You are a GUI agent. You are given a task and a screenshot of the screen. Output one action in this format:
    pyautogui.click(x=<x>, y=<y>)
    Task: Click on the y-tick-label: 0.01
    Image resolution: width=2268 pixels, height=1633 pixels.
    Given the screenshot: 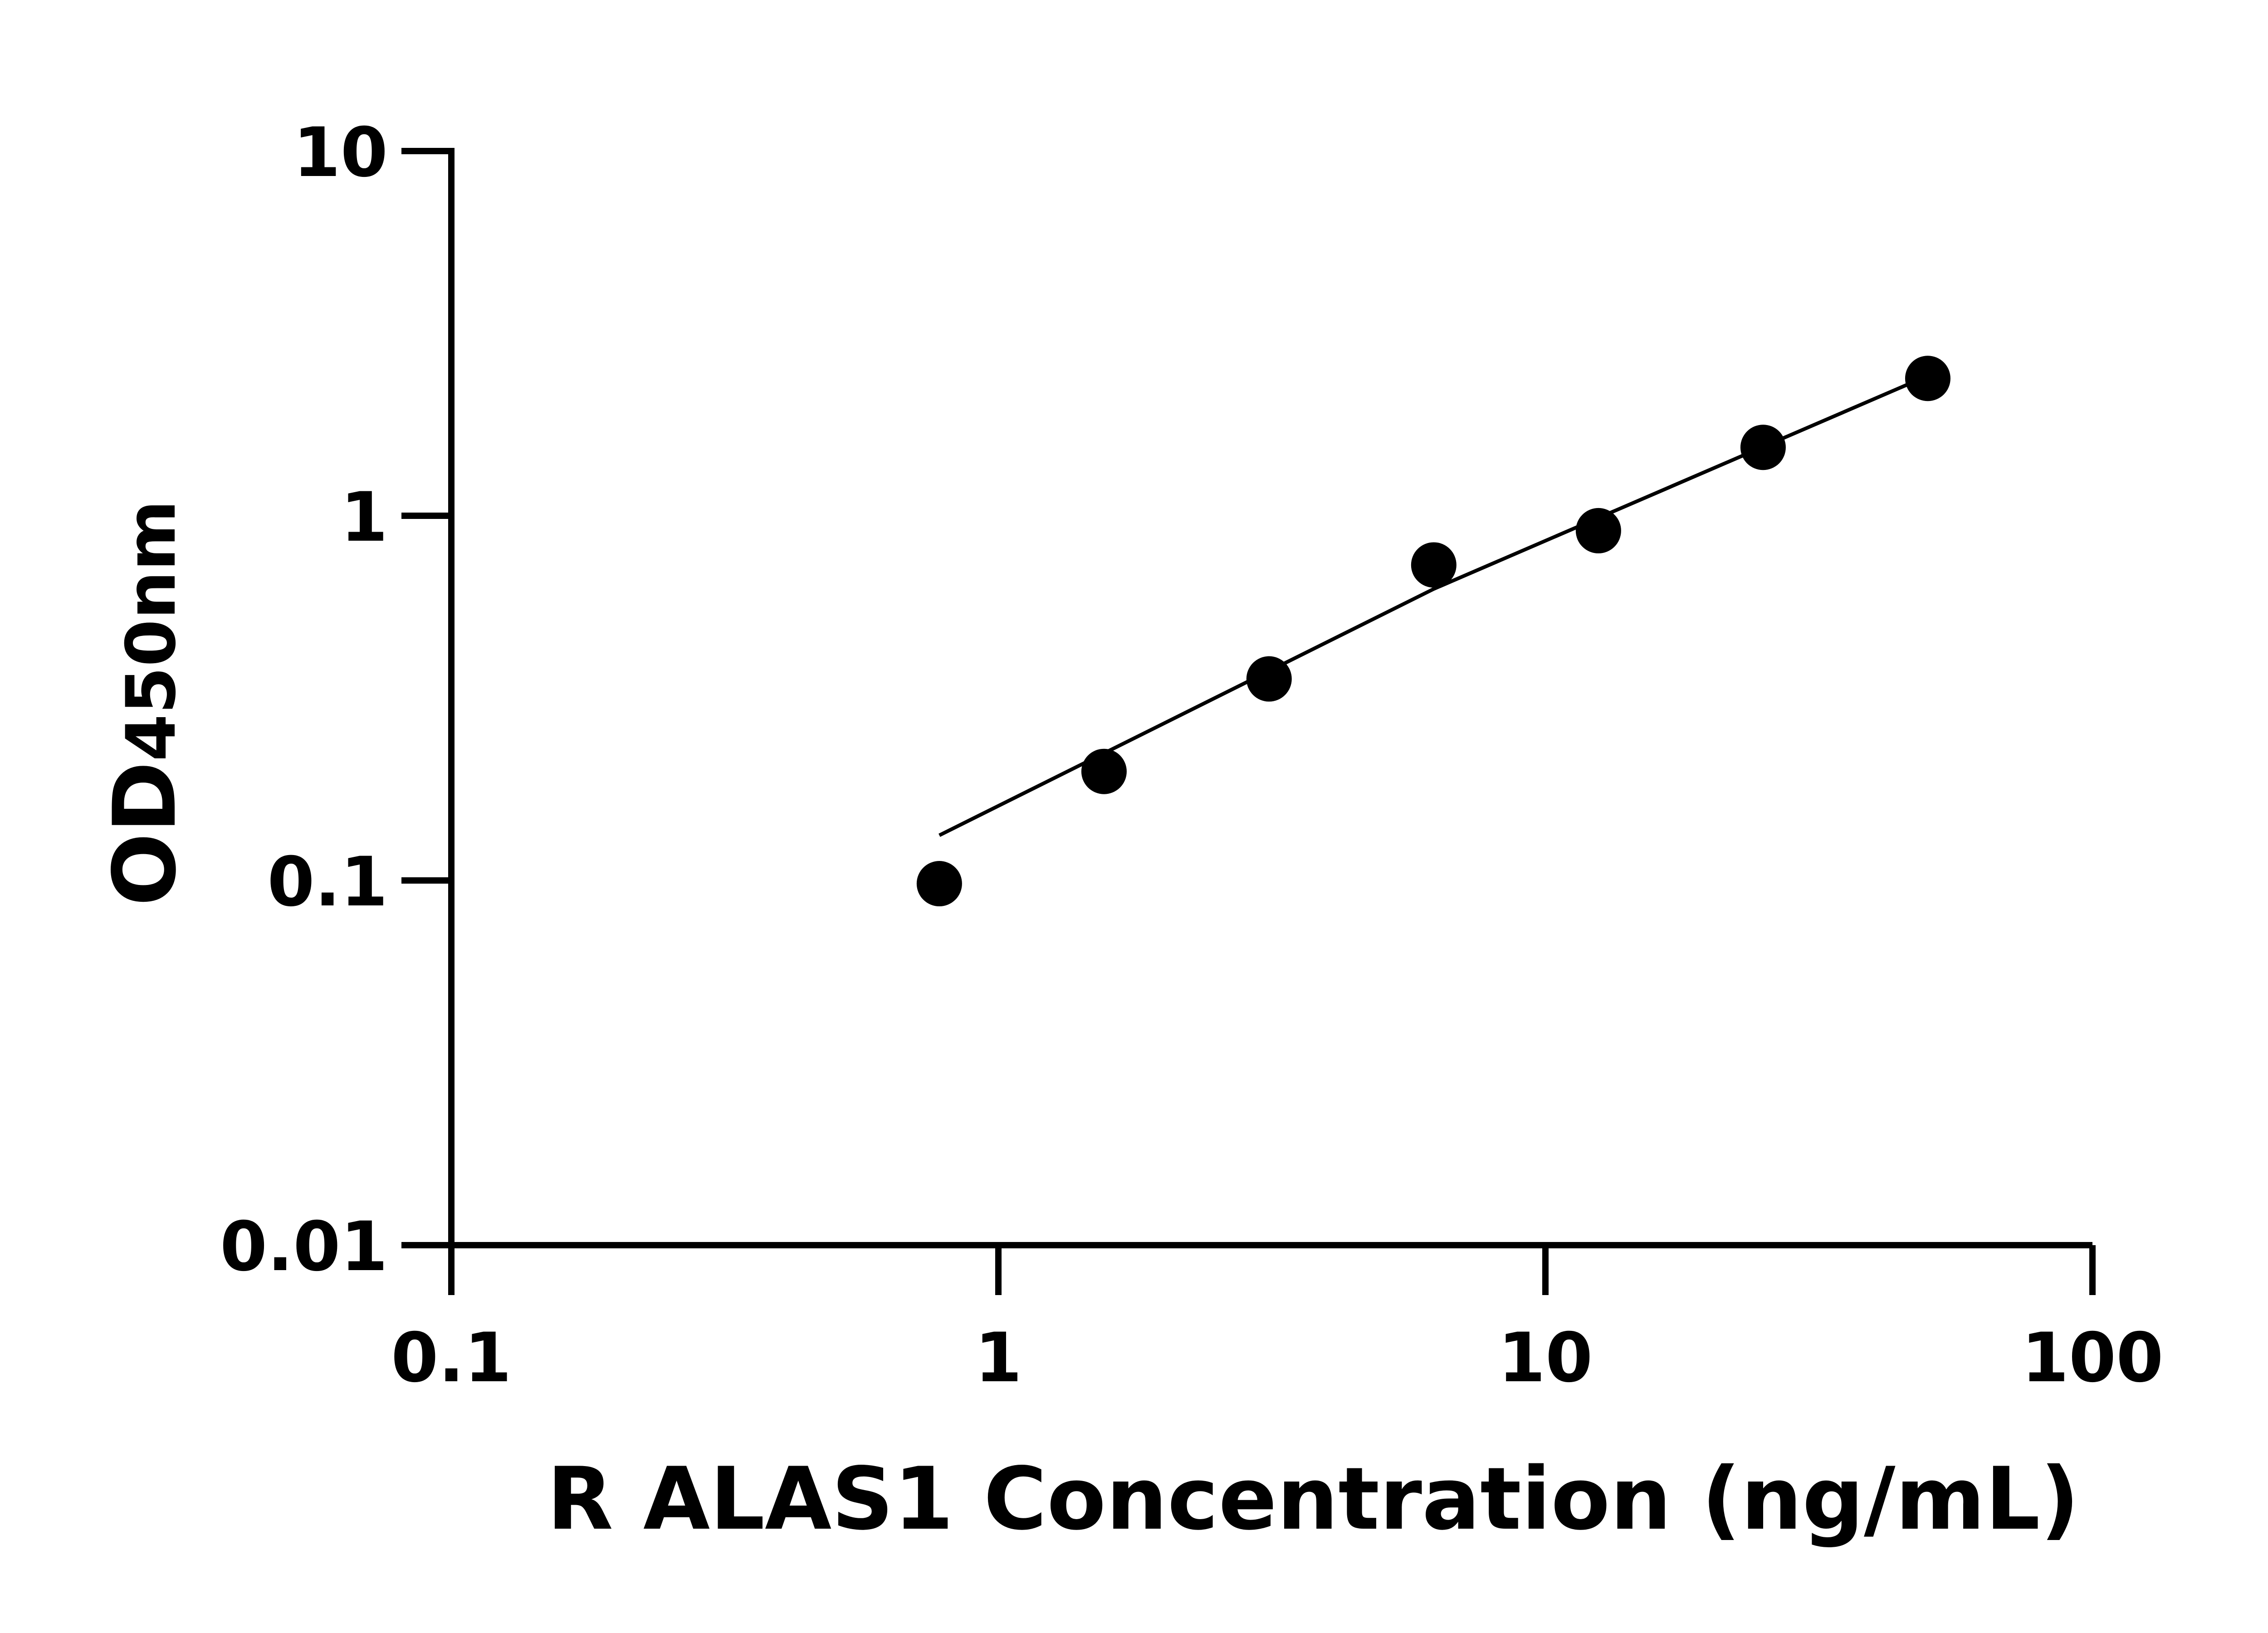 What is the action you would take?
    pyautogui.click(x=304, y=1247)
    